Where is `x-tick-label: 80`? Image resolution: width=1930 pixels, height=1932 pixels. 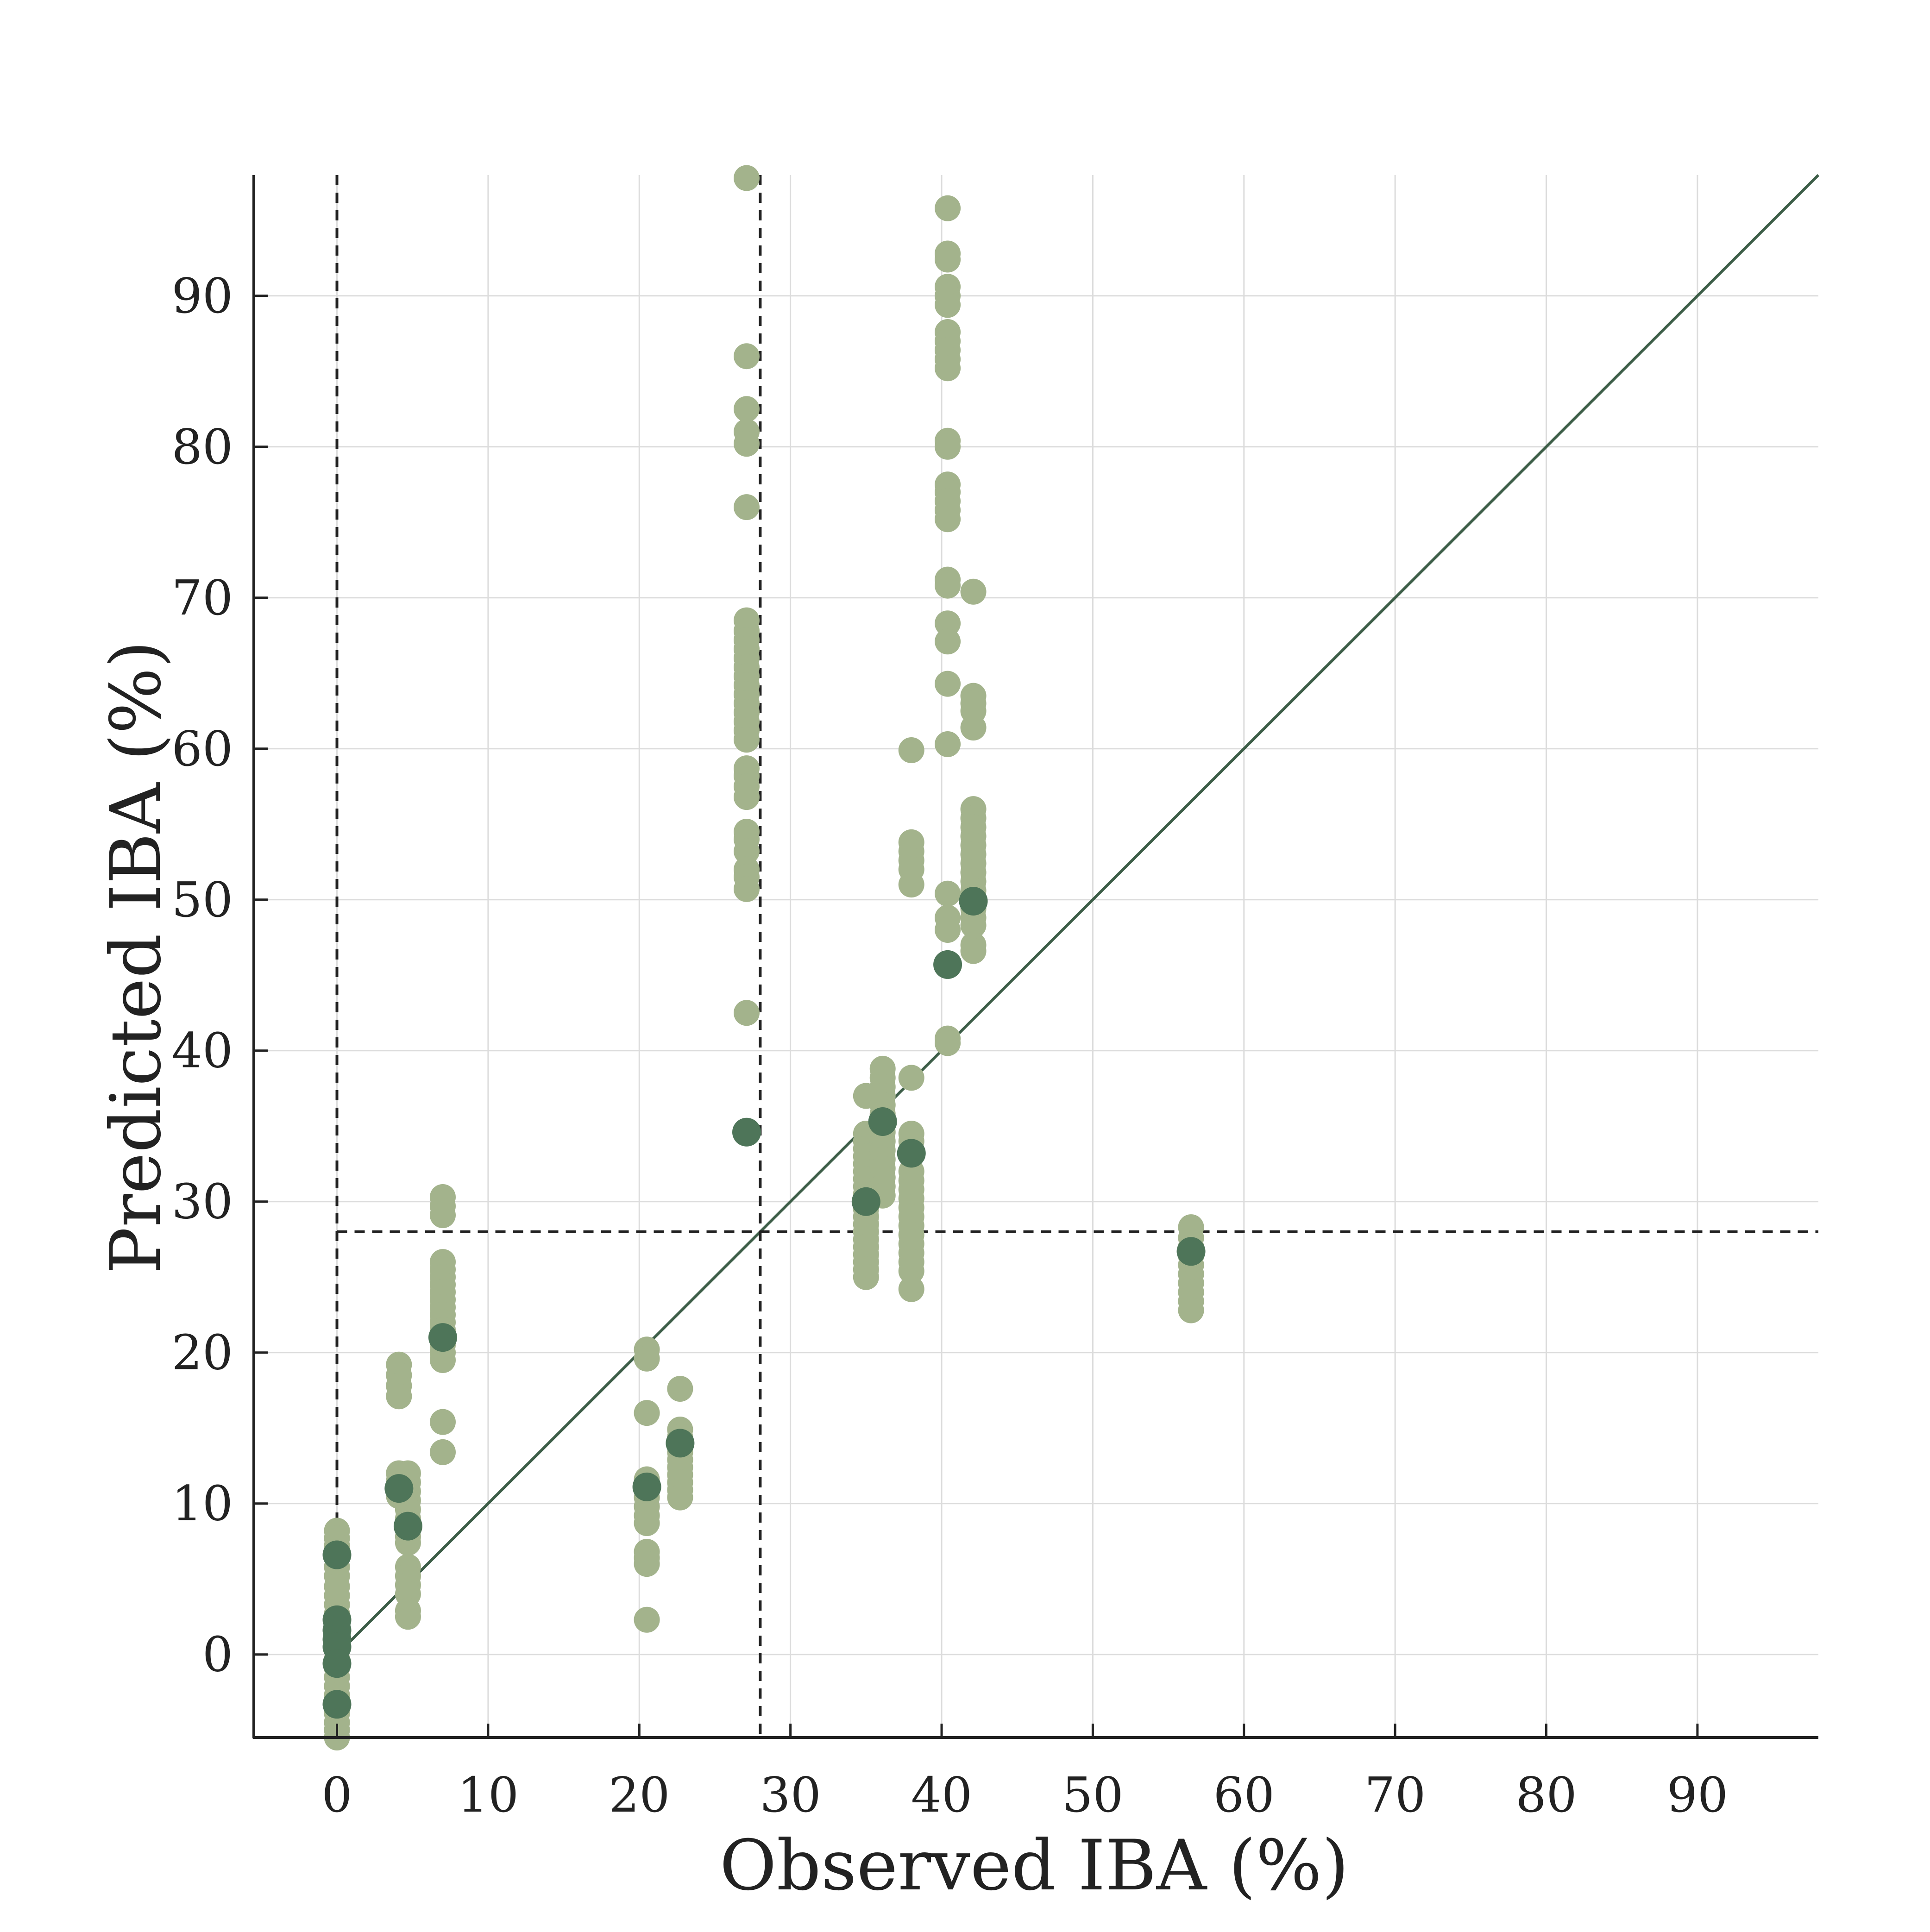 x-tick-label: 80 is located at coordinates (1546, 1795).